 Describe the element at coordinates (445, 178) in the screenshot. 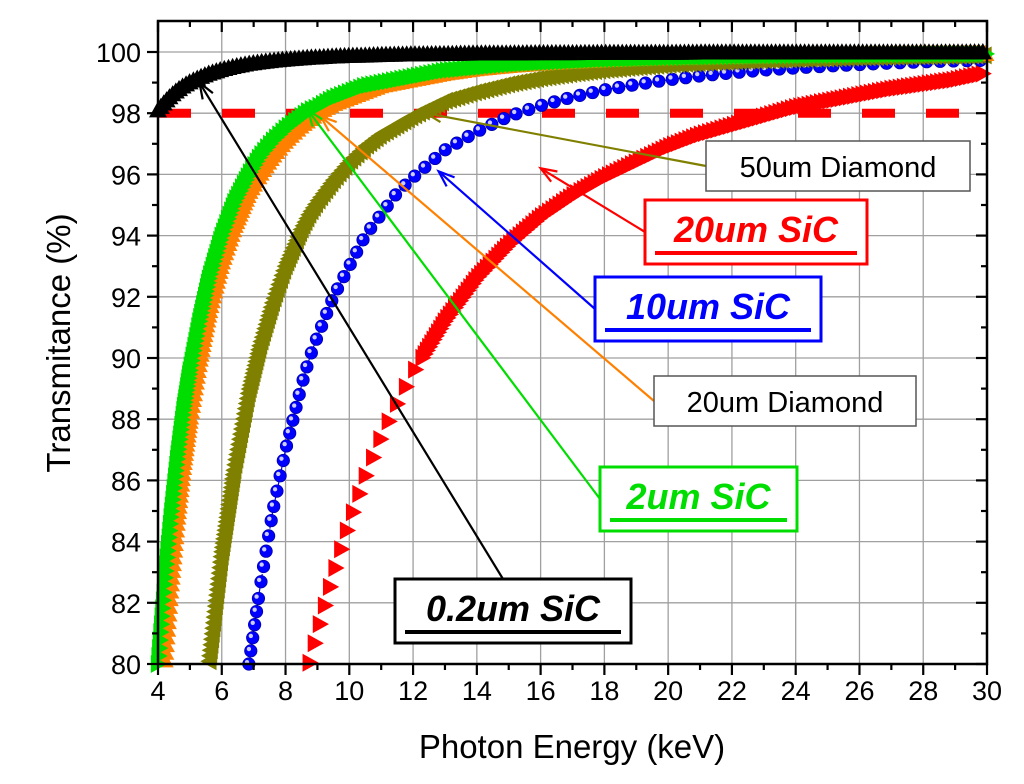

I see `arrowhead-10um-sic` at that location.